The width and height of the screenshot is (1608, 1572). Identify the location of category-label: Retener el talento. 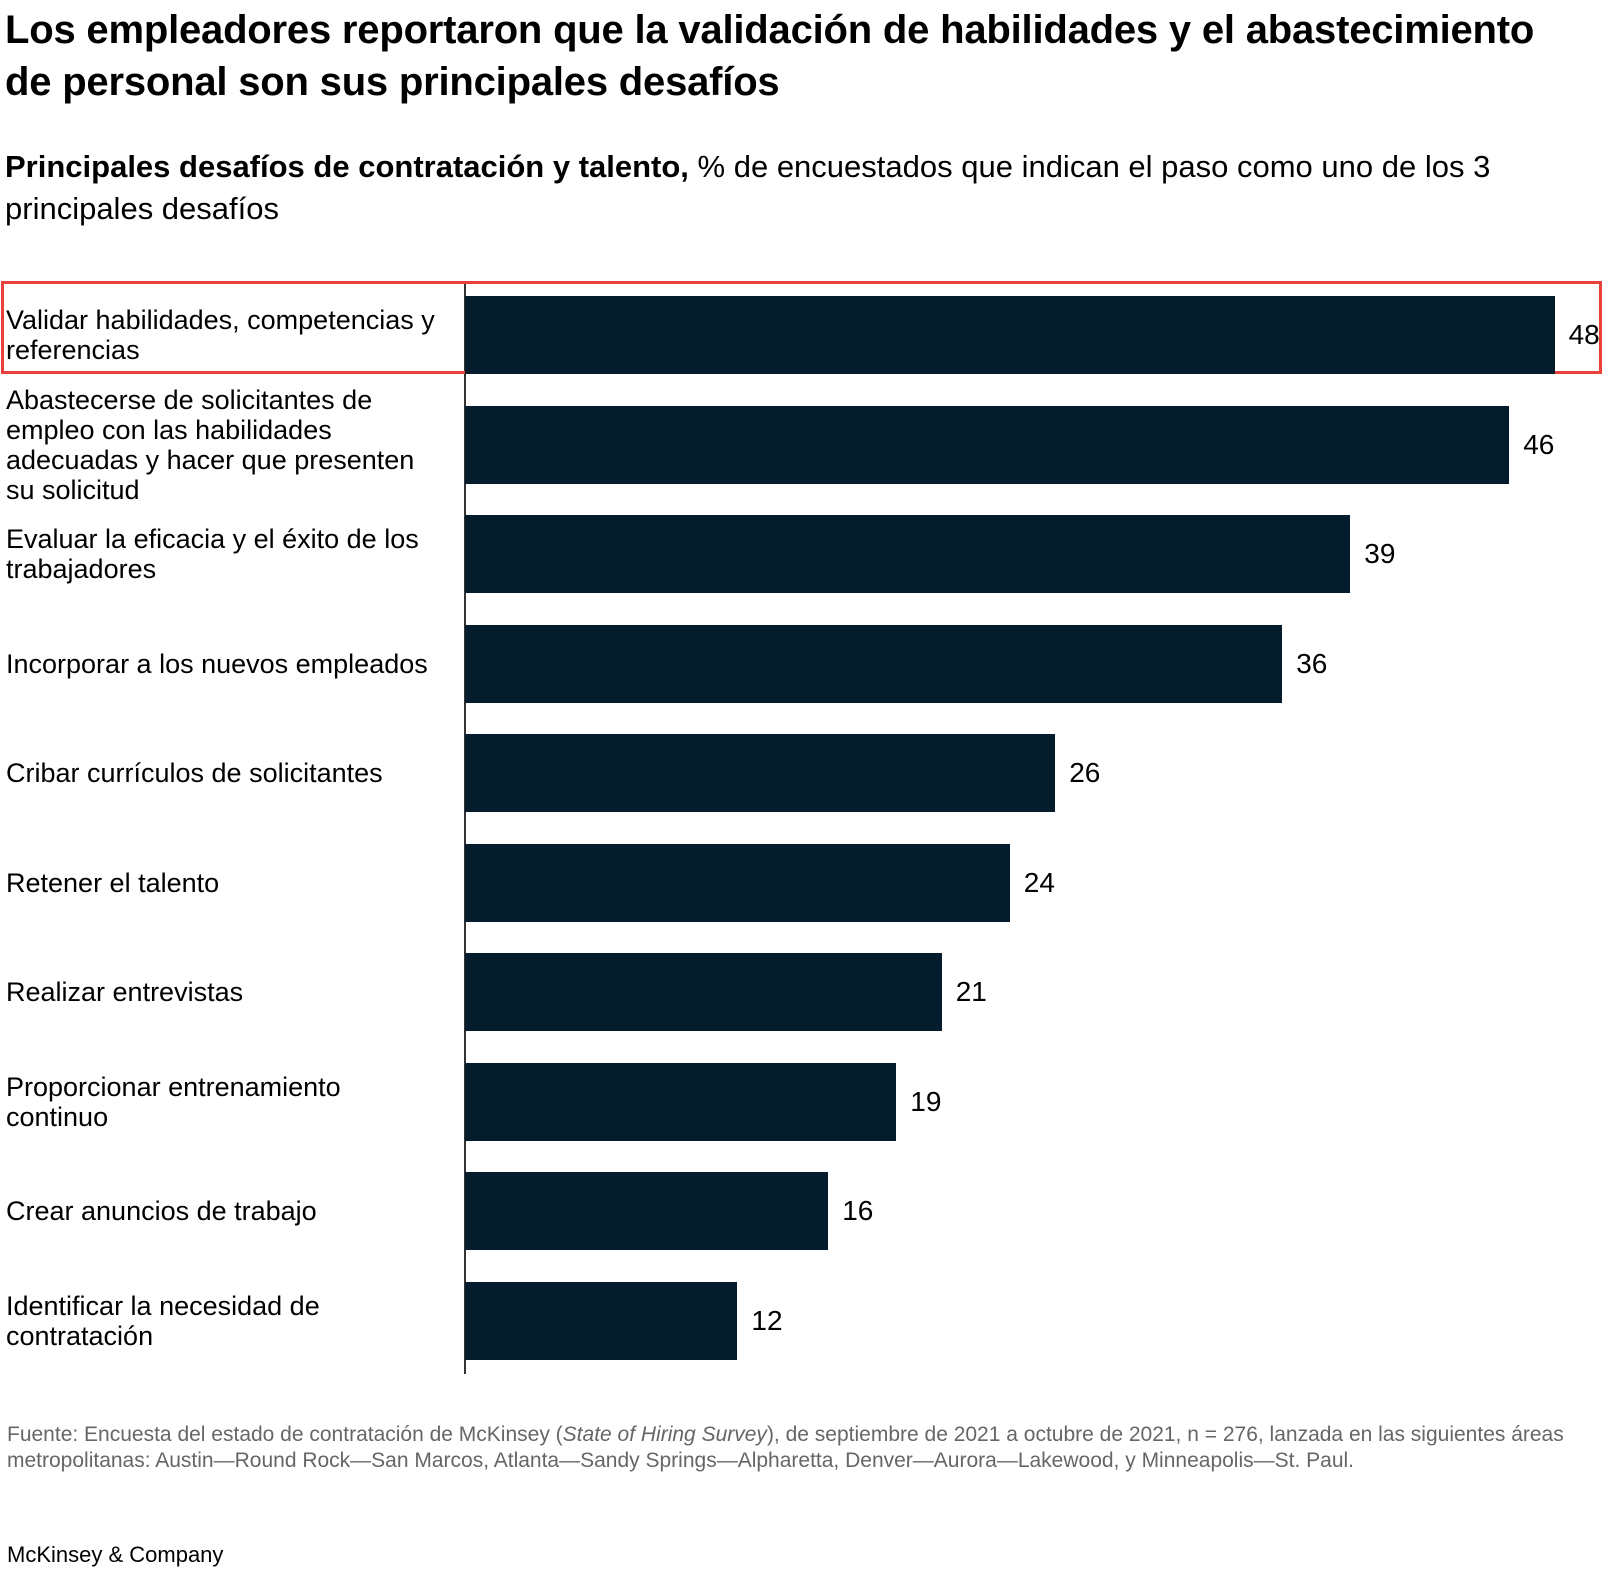
(113, 882).